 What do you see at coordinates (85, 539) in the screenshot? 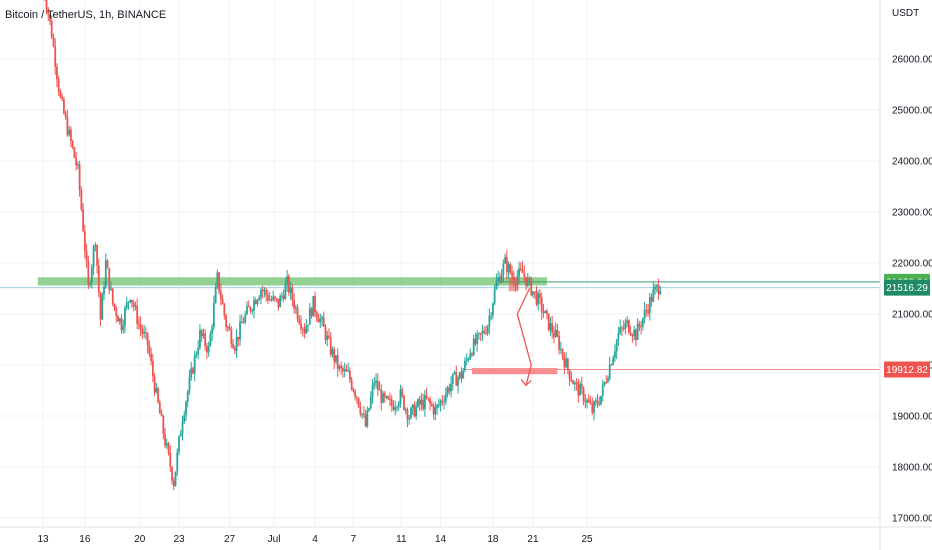
I see `x-tick-label: 16` at bounding box center [85, 539].